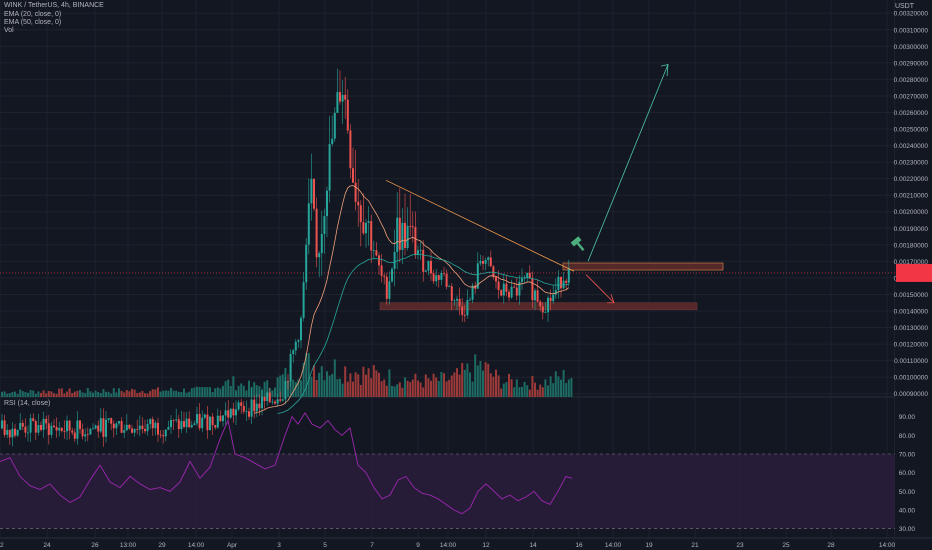  I want to click on price-tick-label: 0.00180000, so click(911, 245).